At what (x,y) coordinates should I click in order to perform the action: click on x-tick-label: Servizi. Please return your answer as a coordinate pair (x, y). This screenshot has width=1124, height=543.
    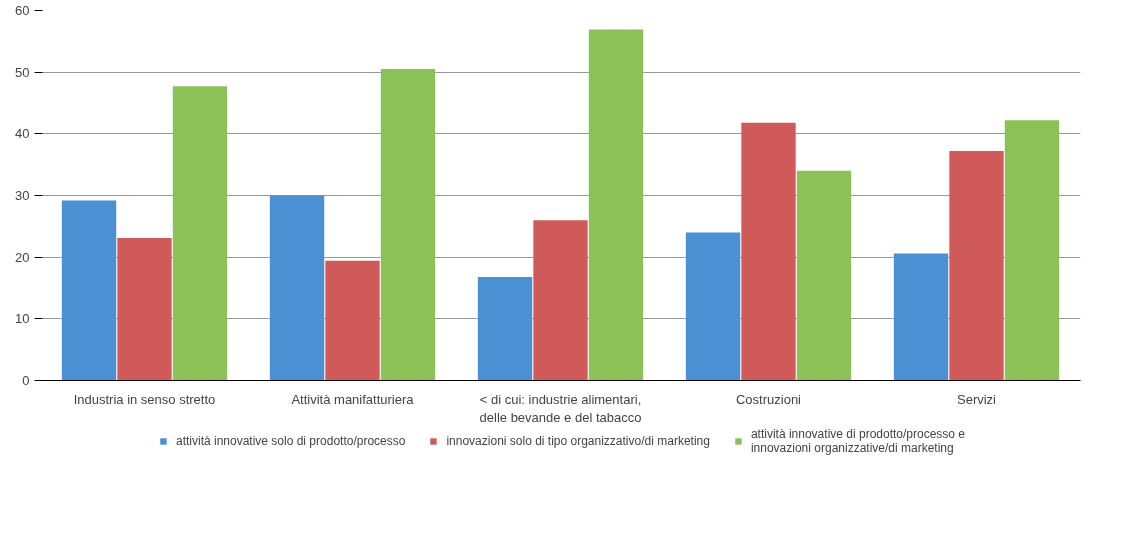
    Looking at the image, I should click on (977, 399).